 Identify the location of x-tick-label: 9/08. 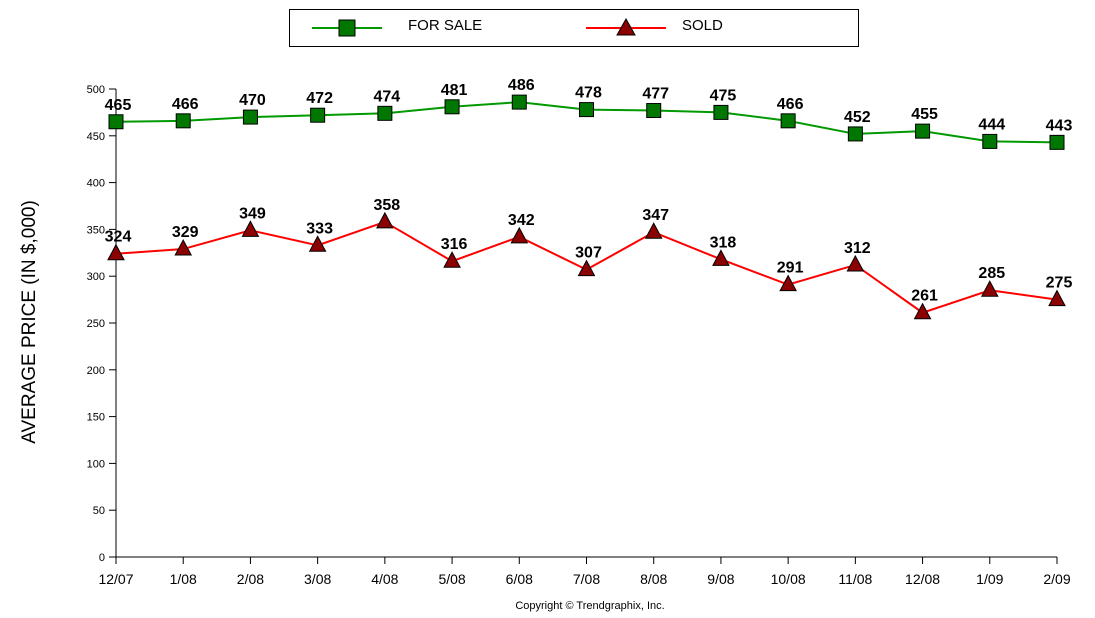
(720, 579).